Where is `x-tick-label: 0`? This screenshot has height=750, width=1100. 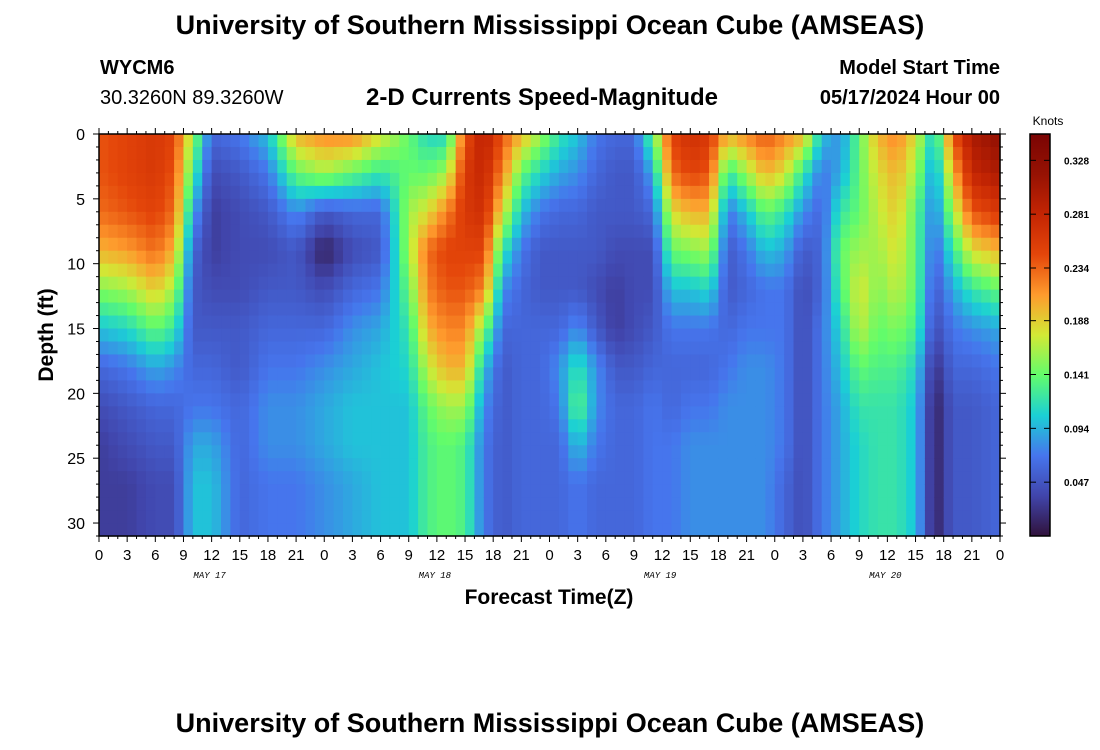
x-tick-label: 0 is located at coordinates (99, 555).